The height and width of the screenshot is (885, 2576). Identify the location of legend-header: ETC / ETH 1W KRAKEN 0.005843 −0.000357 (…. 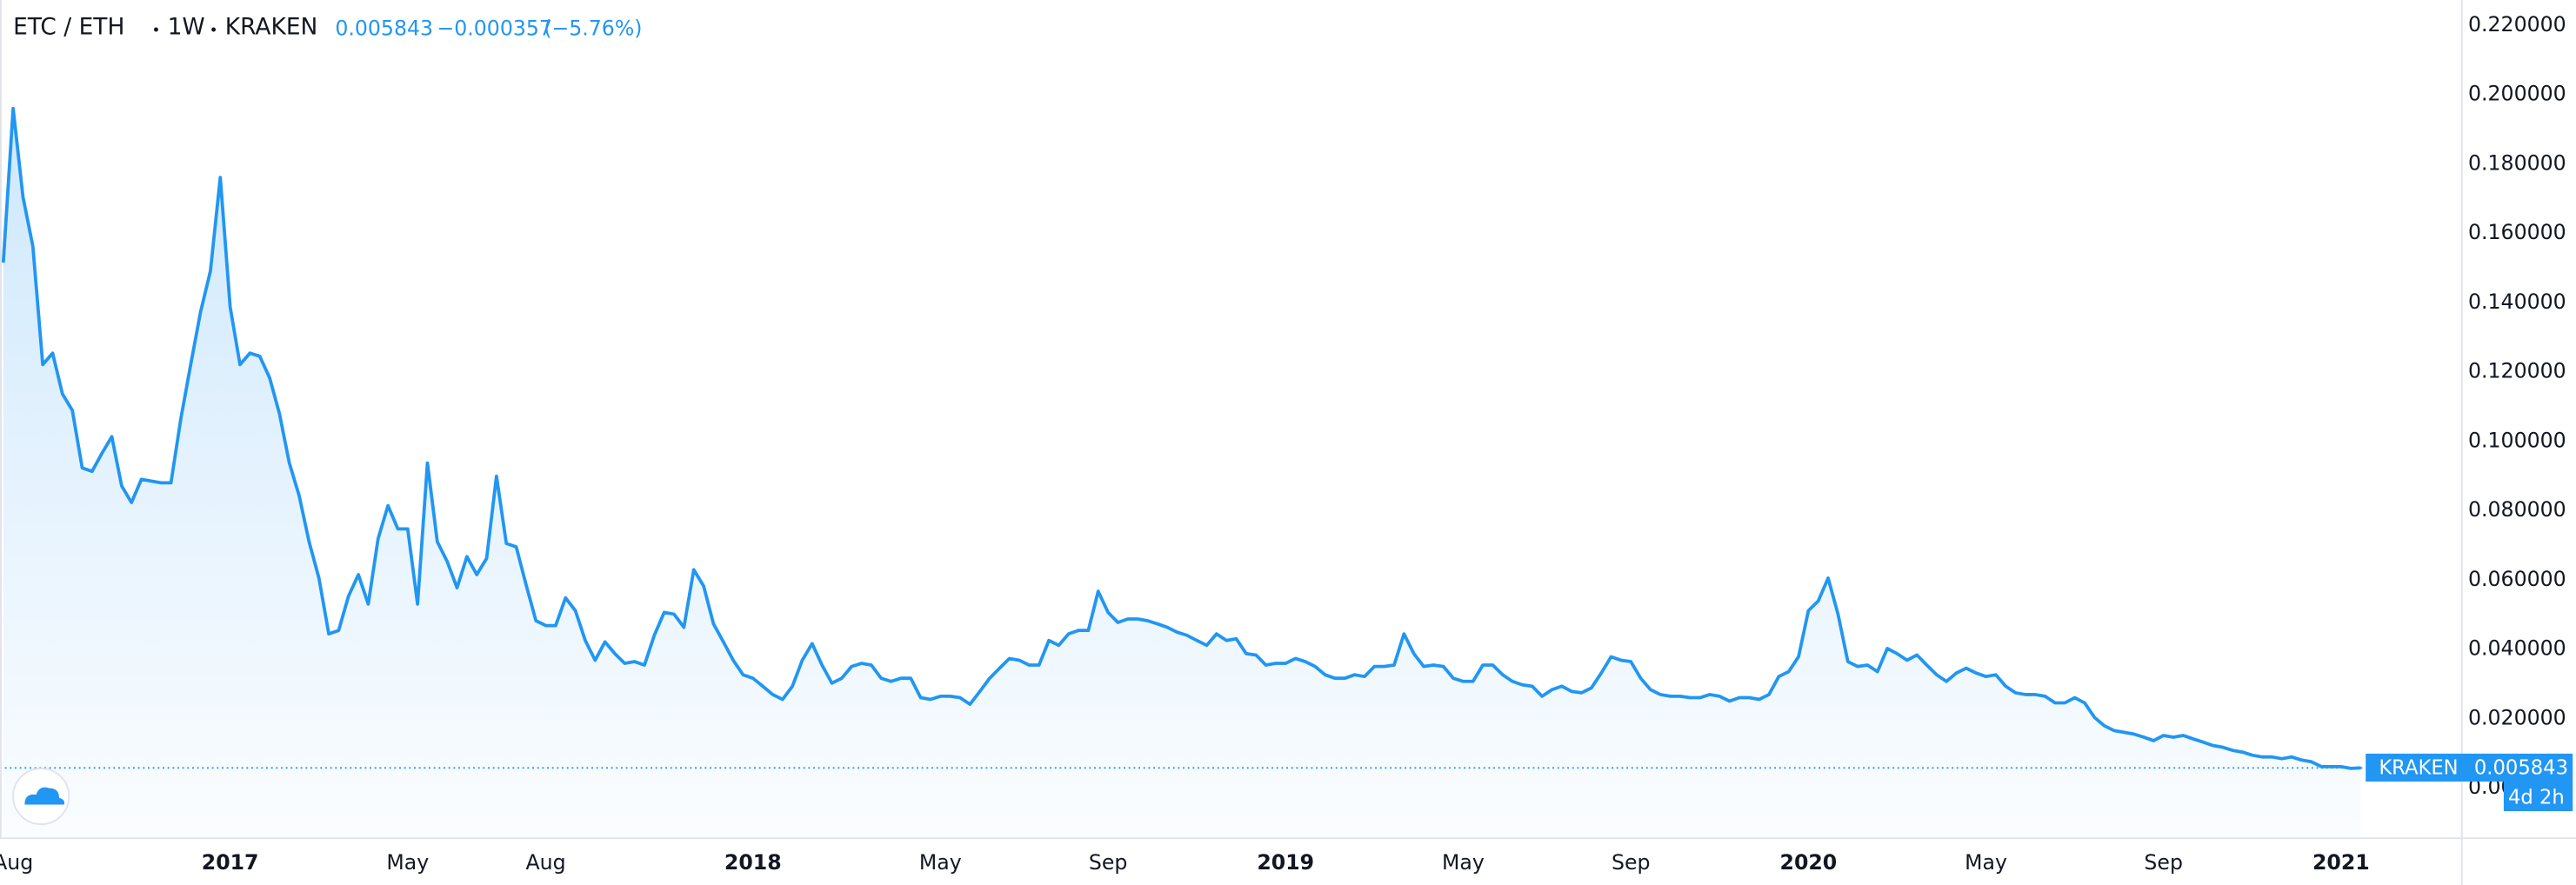
(327, 27).